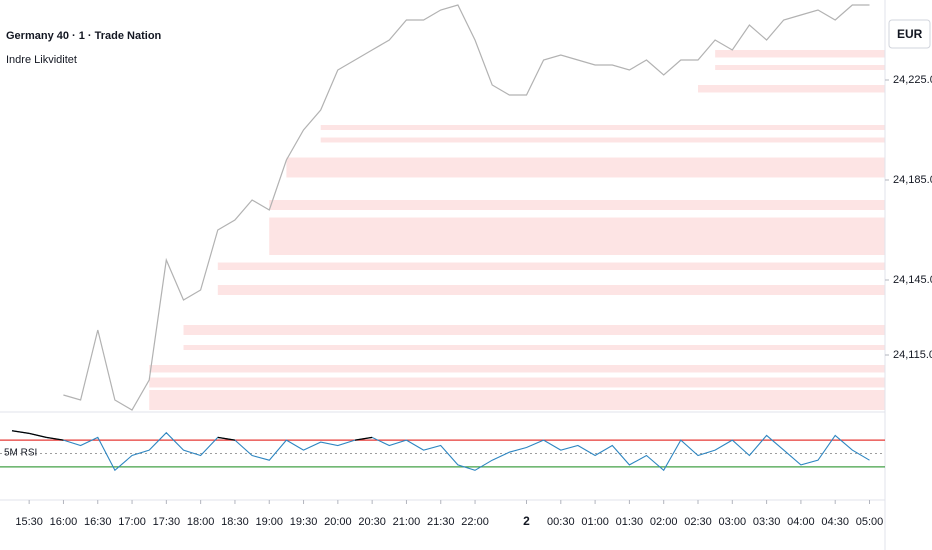  I want to click on x-tick-label: 02:30, so click(698, 522).